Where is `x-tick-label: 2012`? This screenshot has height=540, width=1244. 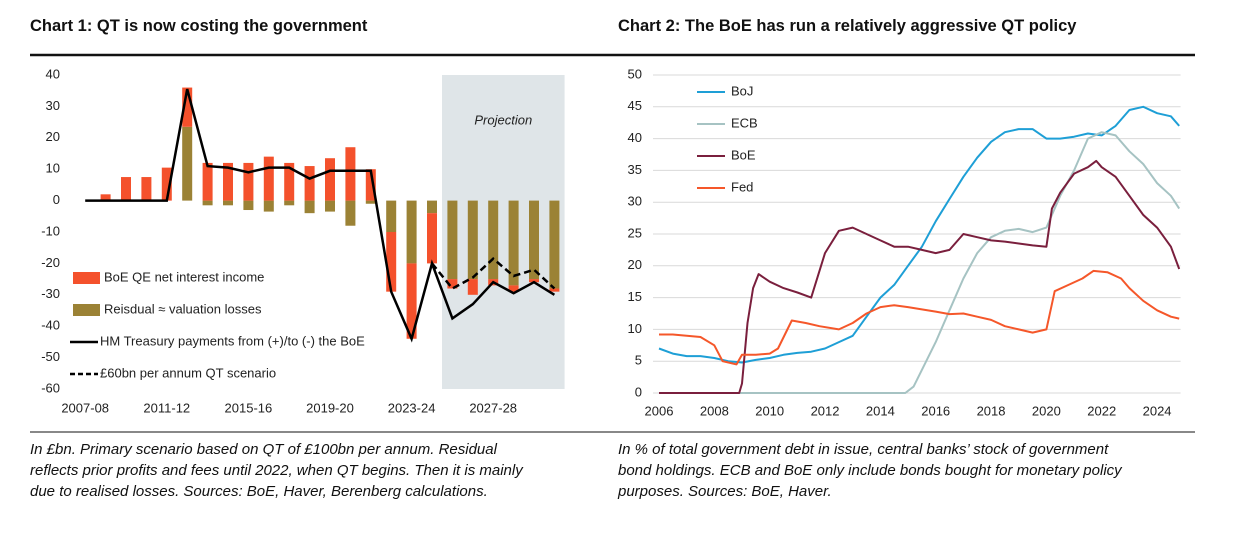
x-tick-label: 2012 is located at coordinates (825, 410).